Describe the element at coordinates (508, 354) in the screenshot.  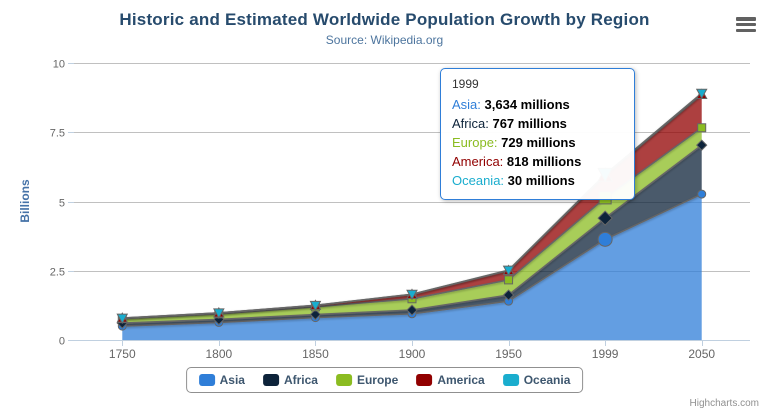
I see `x-axis-label: 1950` at that location.